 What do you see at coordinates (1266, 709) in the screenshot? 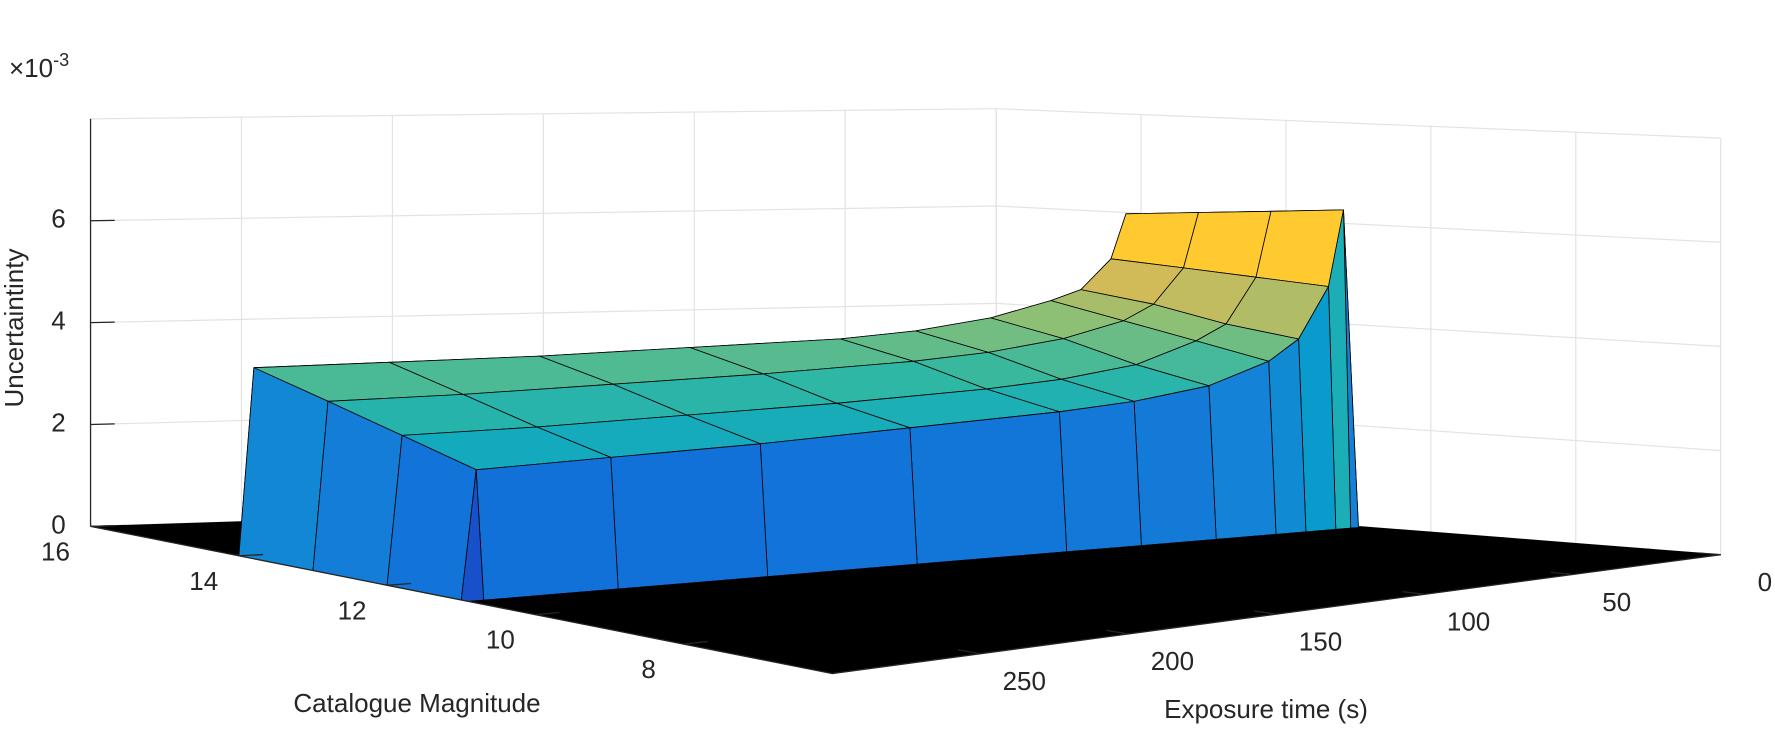
I see `x-axis-title: Exposure time (s)` at bounding box center [1266, 709].